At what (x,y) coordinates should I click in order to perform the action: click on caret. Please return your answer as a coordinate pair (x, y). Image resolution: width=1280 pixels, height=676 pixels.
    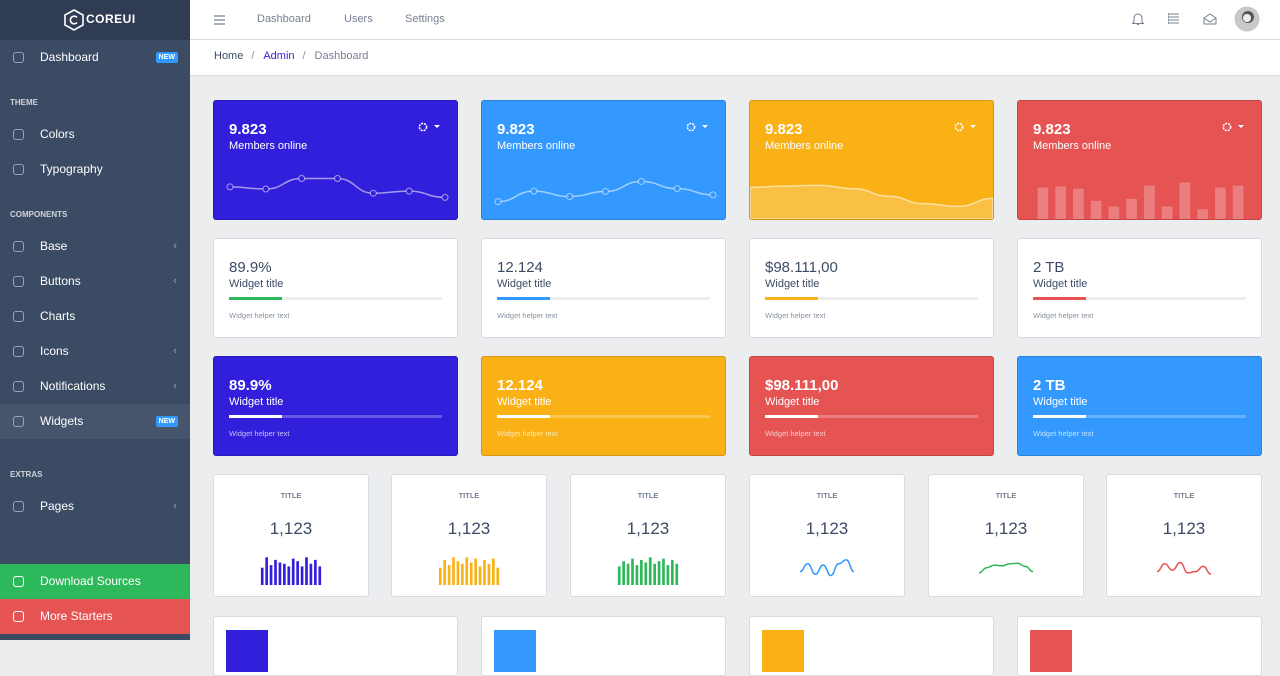
    Looking at the image, I should click on (437, 126).